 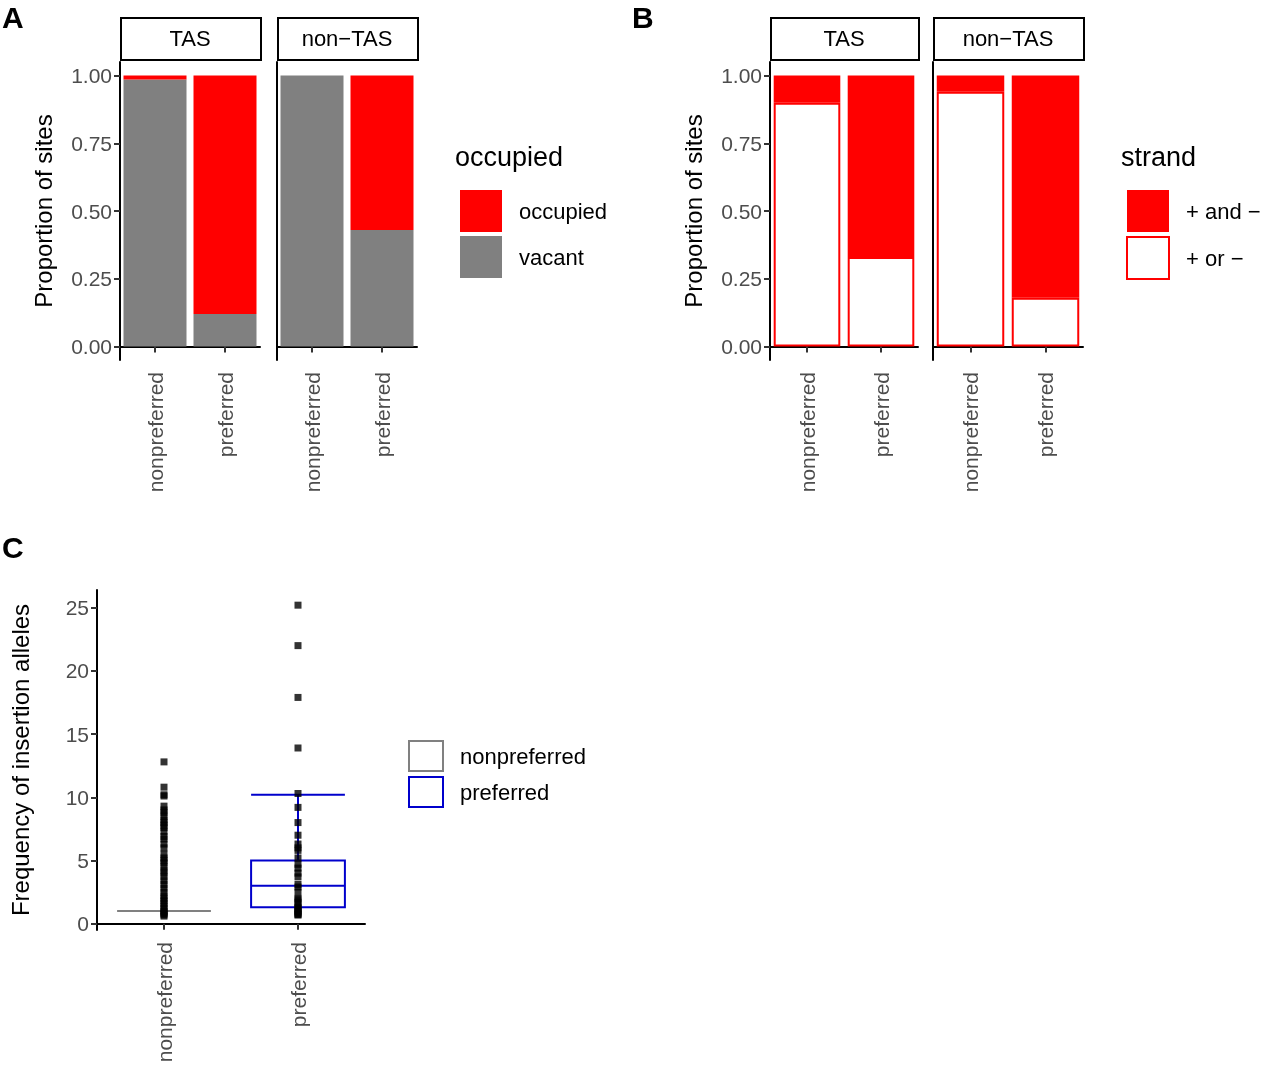 What do you see at coordinates (83, 860) in the screenshot?
I see `y-tick-label: 5` at bounding box center [83, 860].